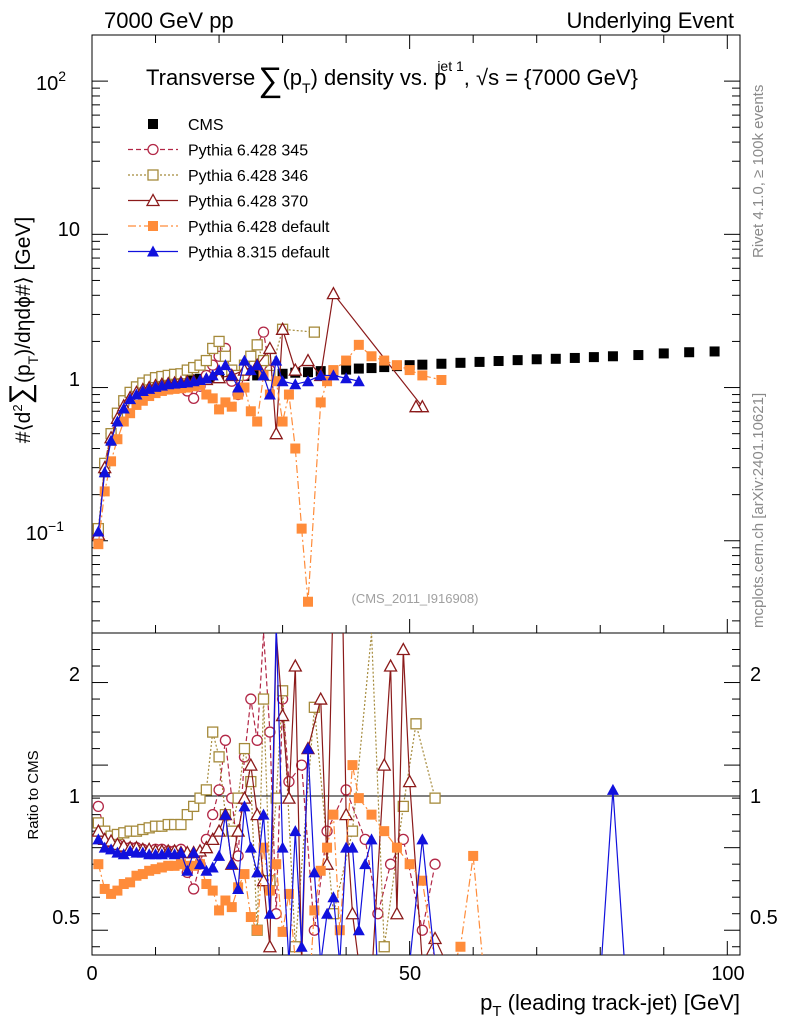 The image size is (786, 1024). I want to click on legend-entry-pythia-8-315-default: Pythia 8.315 default, so click(229, 253).